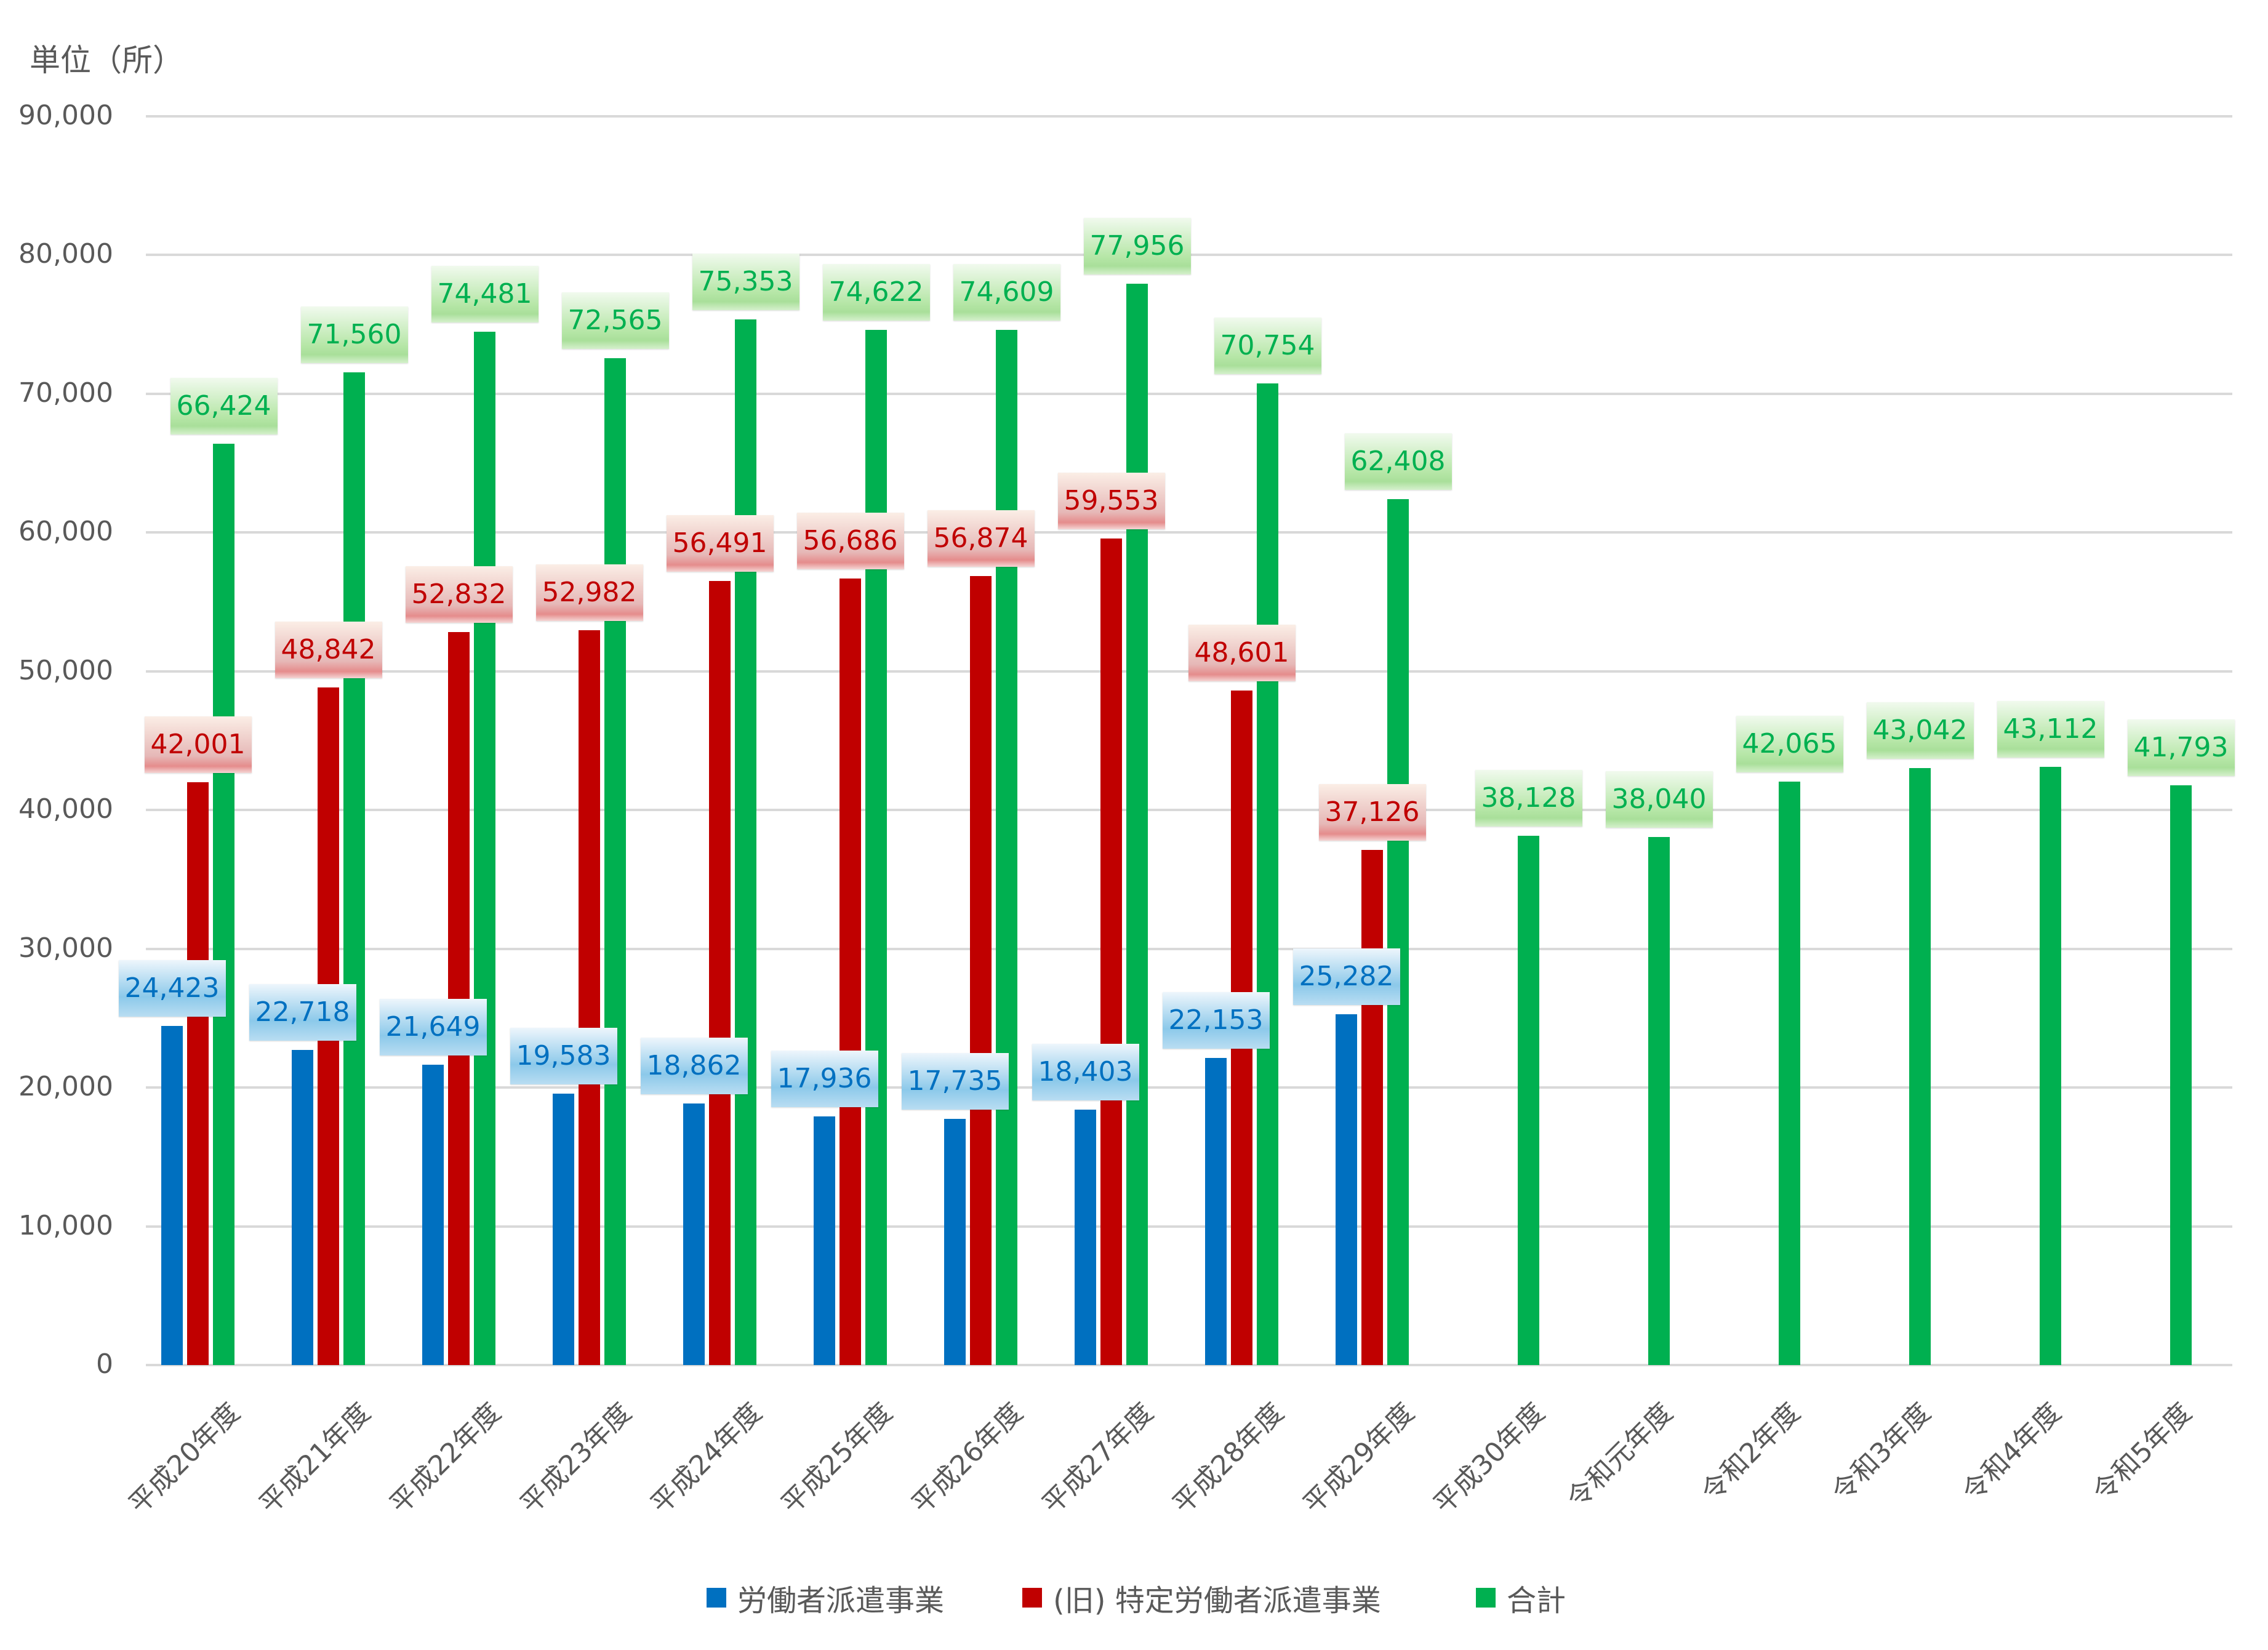 This screenshot has width=2268, height=1650. I want to click on x-tick-label: 平成23年度, so click(576, 1458).